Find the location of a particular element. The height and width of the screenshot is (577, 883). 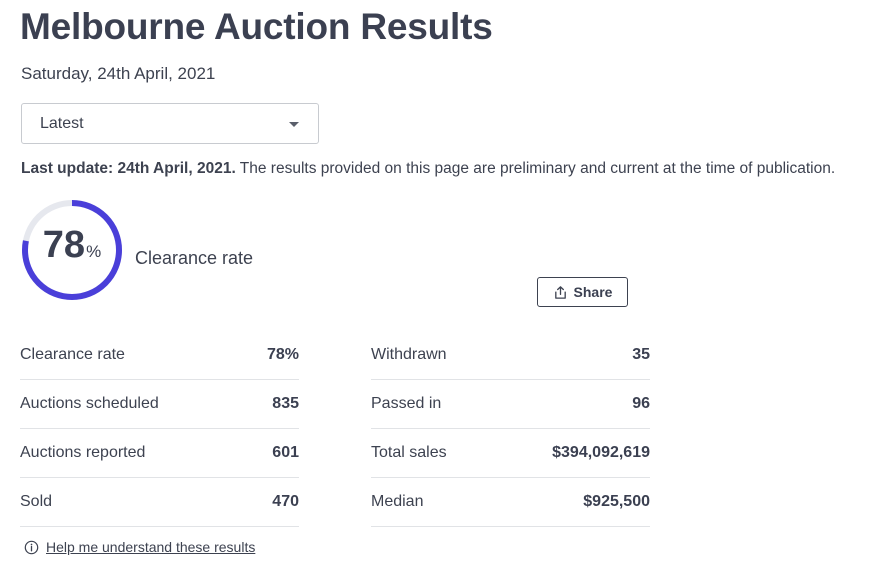

clearance-rate-value: 78 is located at coordinates (64, 245).